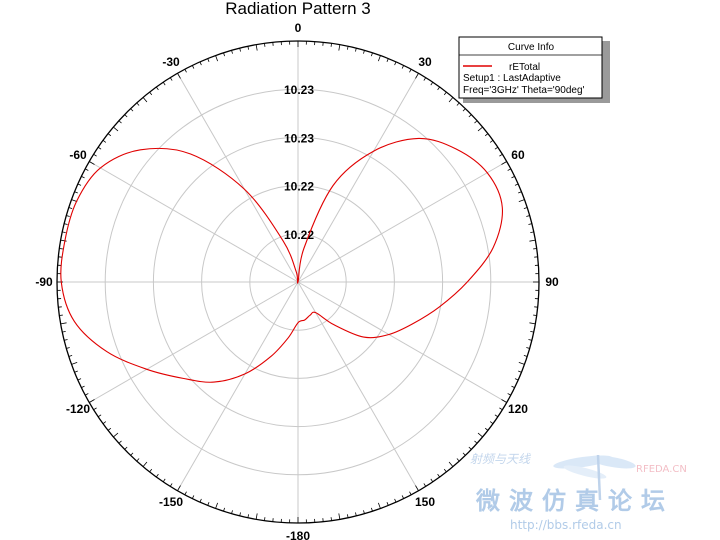 Image resolution: width=720 pixels, height=540 pixels. Describe the element at coordinates (425, 502) in the screenshot. I see `angle-label: 150` at that location.